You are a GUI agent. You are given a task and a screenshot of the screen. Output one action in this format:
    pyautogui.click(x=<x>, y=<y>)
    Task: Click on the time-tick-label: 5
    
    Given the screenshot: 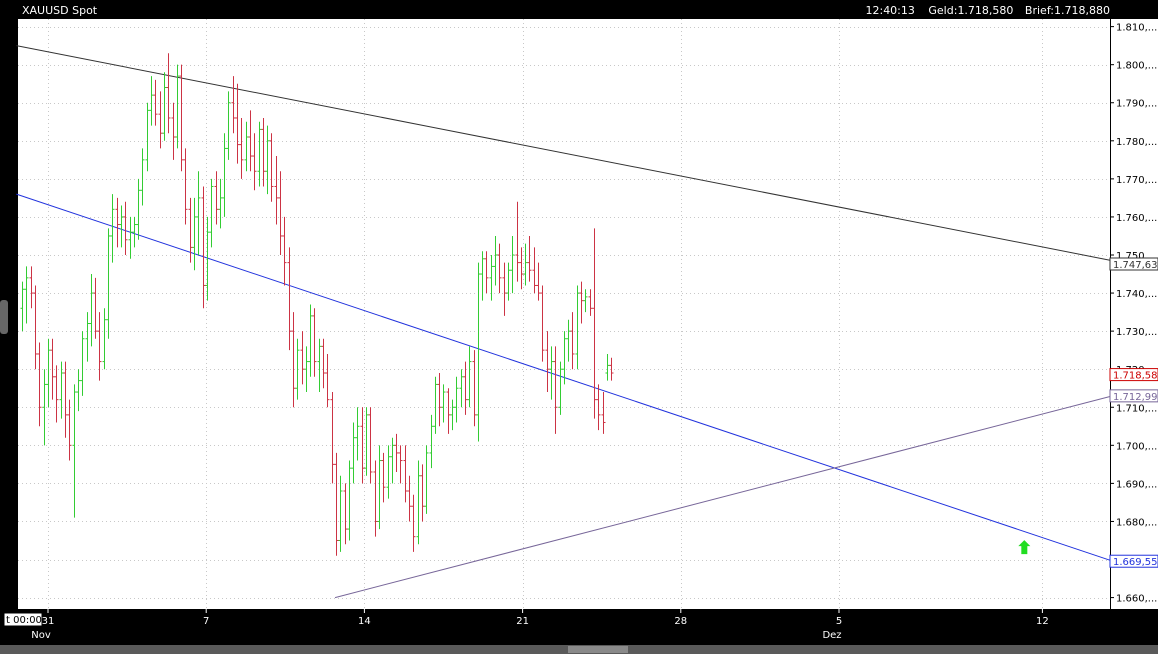 What is the action you would take?
    pyautogui.click(x=839, y=621)
    